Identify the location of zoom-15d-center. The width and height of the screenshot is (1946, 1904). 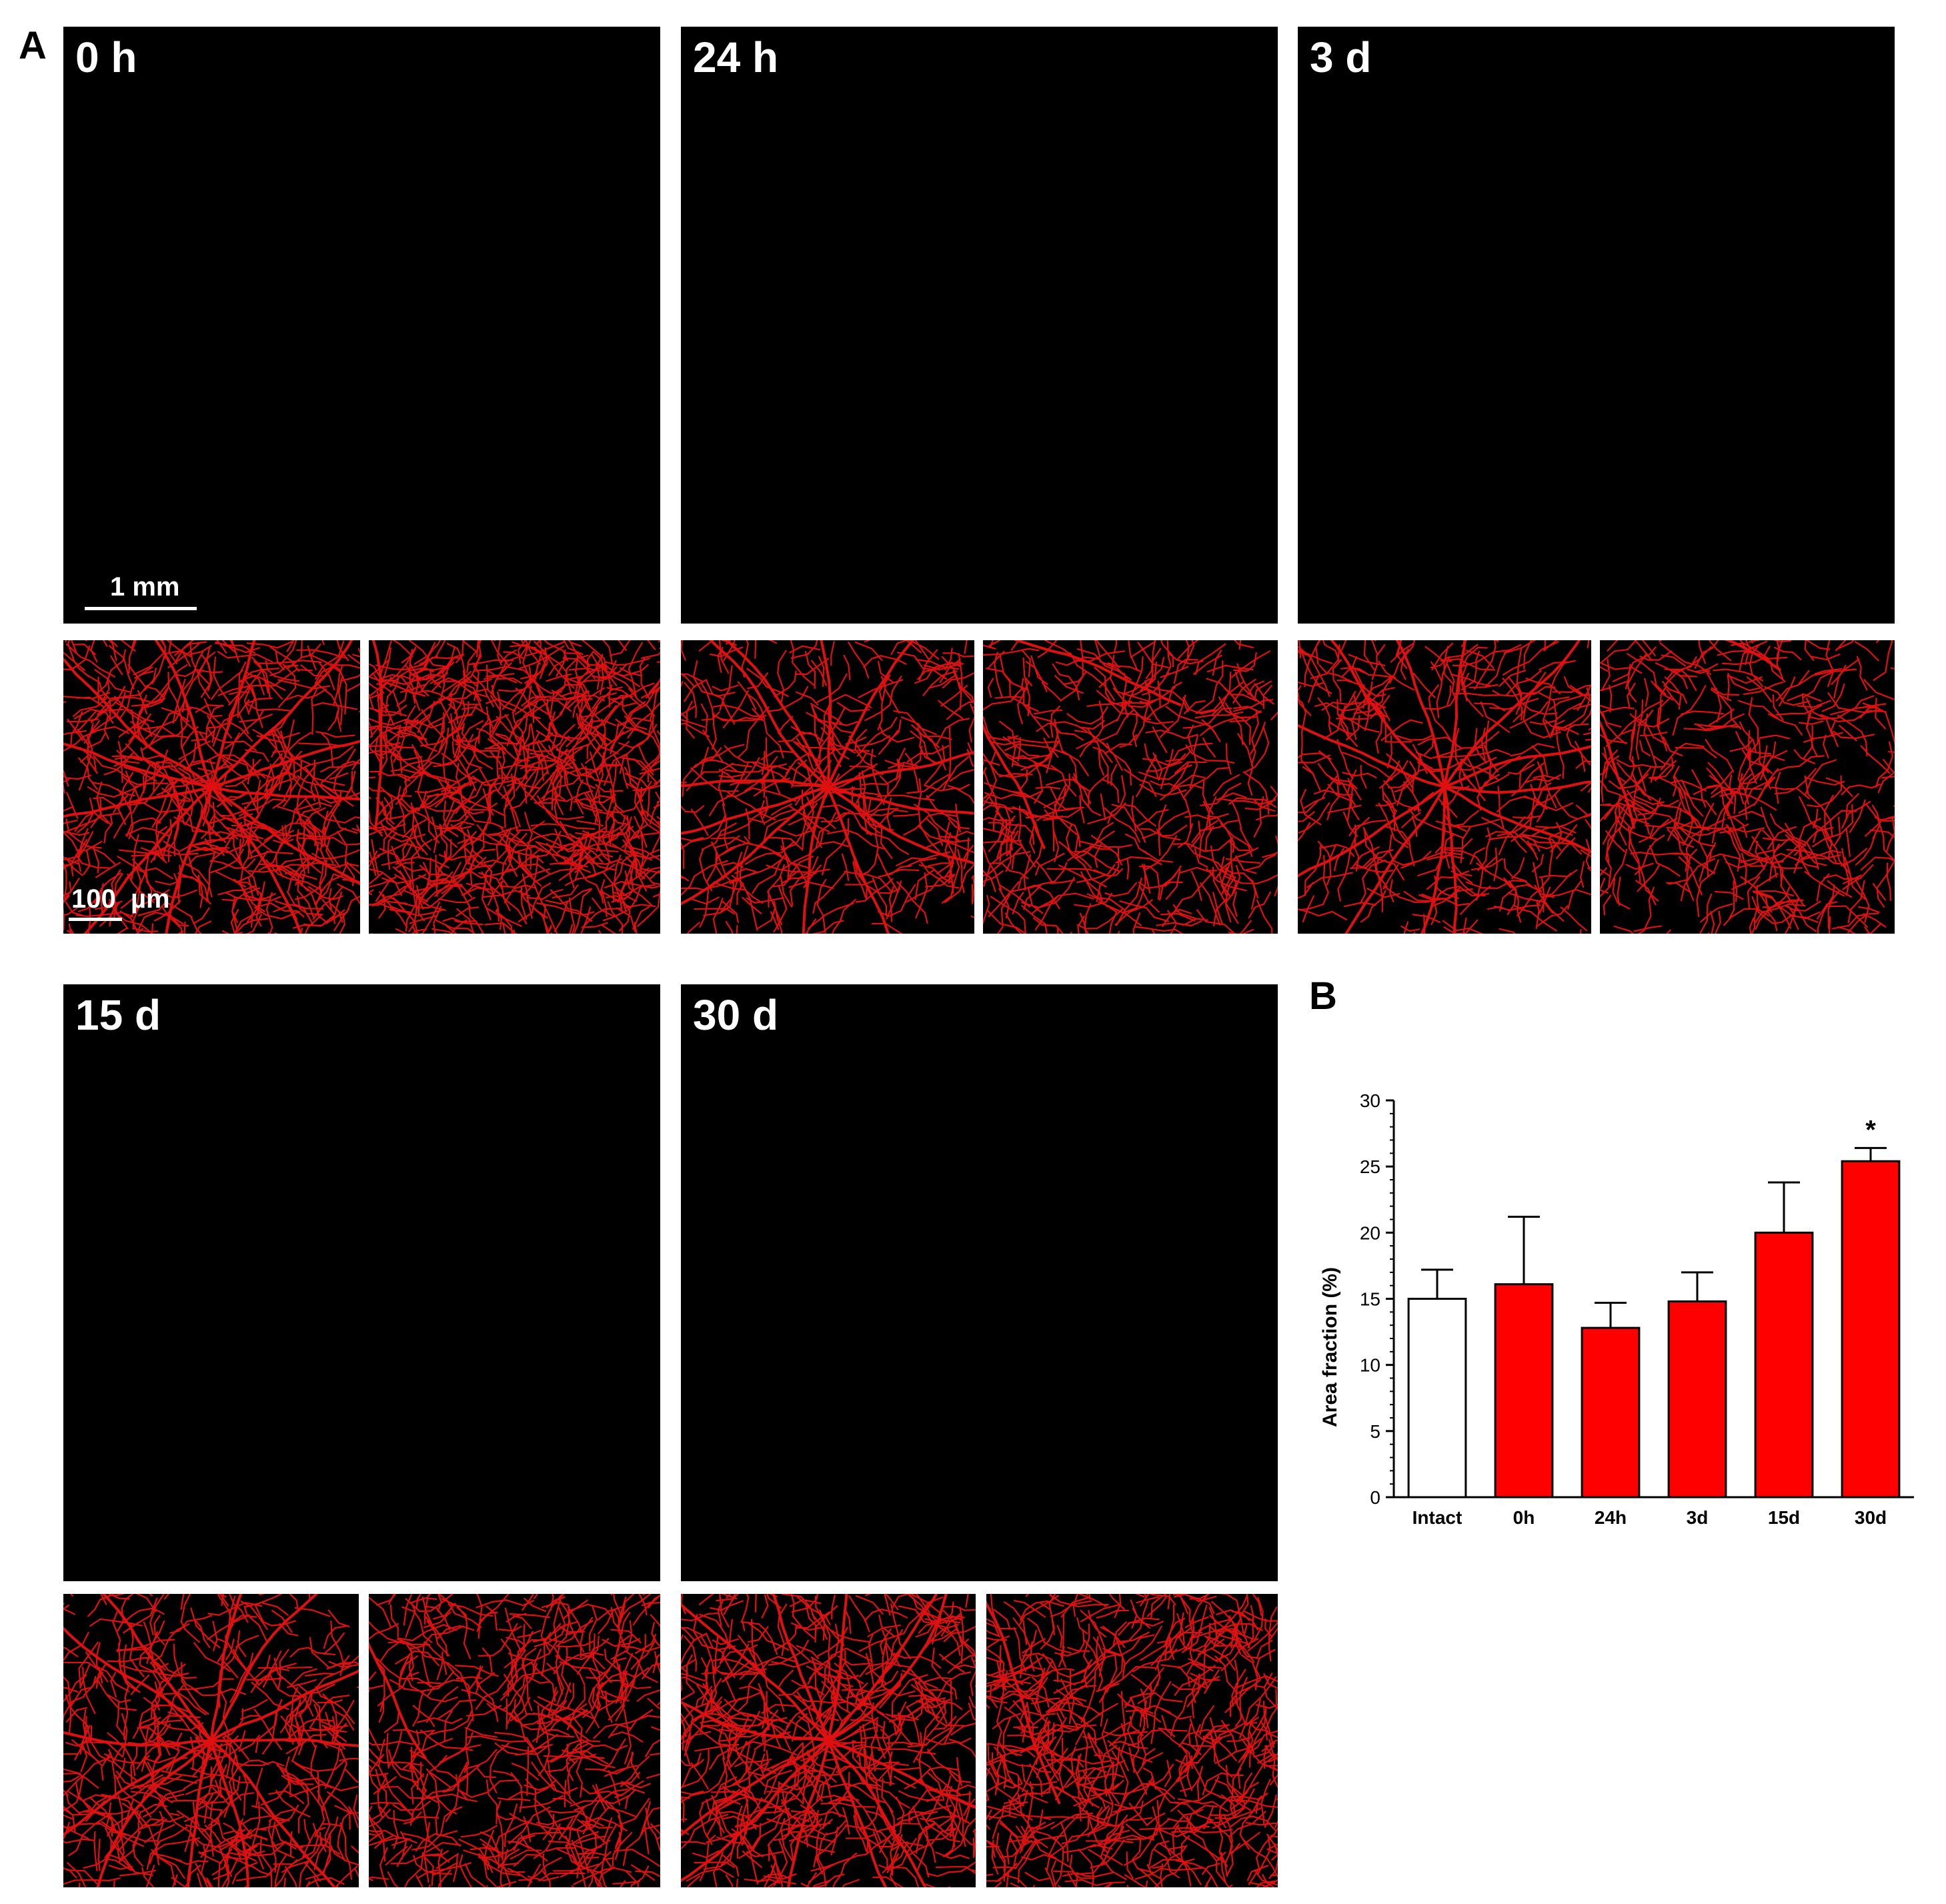
(211, 1740).